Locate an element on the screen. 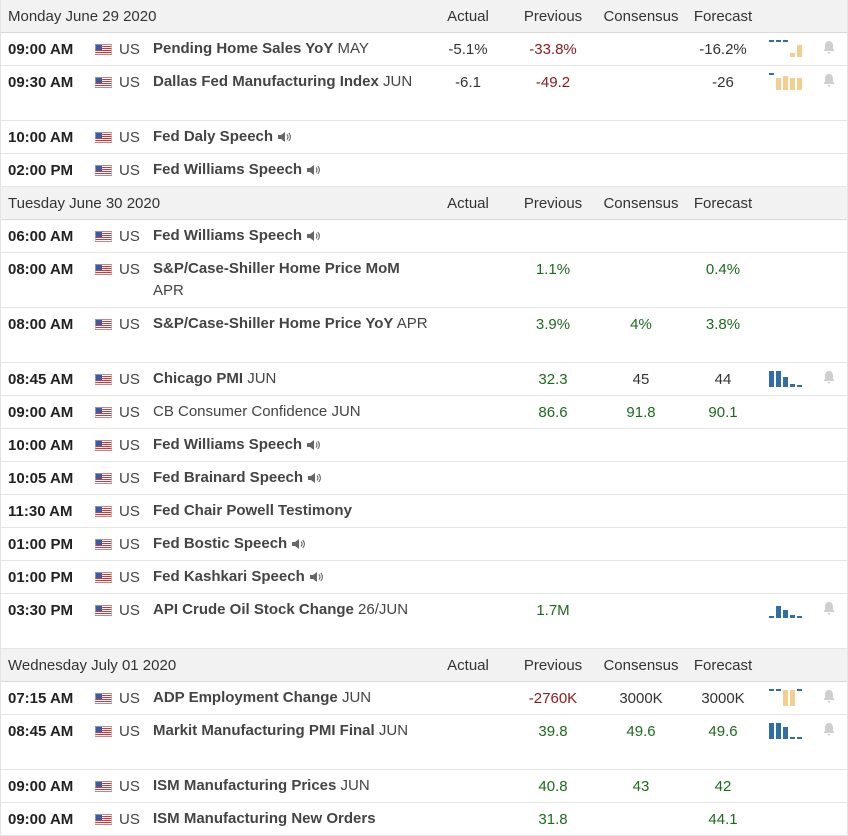 This screenshot has width=848, height=836. column-header-previous: Previous is located at coordinates (553, 16).